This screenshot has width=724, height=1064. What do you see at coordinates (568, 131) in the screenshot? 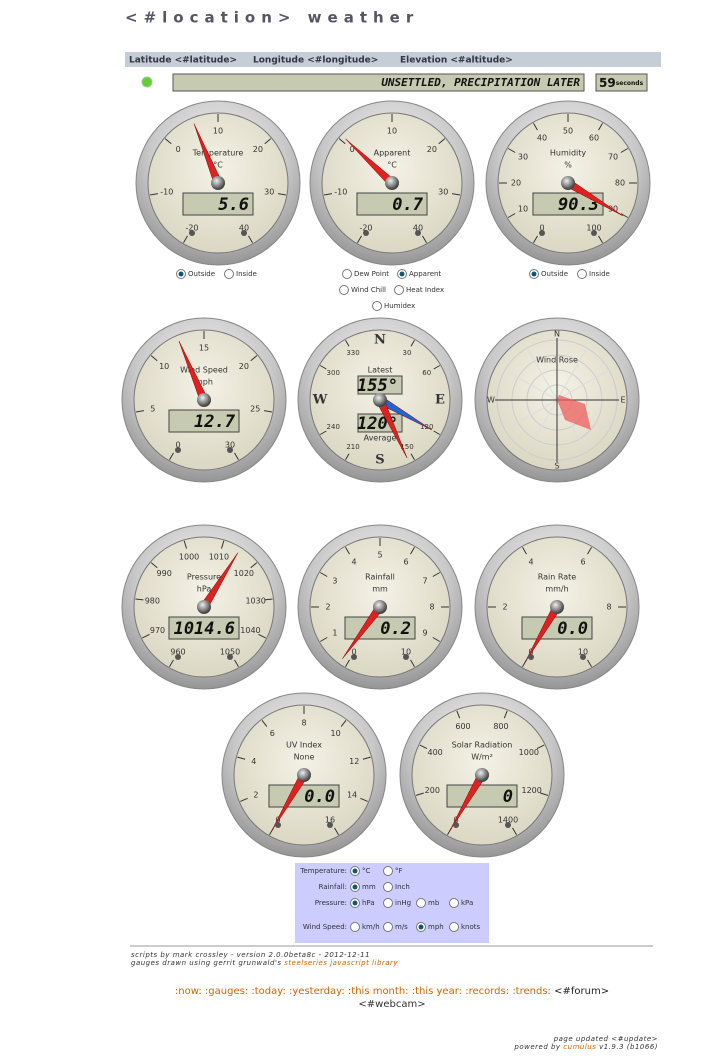
I see `tick-label: 50` at bounding box center [568, 131].